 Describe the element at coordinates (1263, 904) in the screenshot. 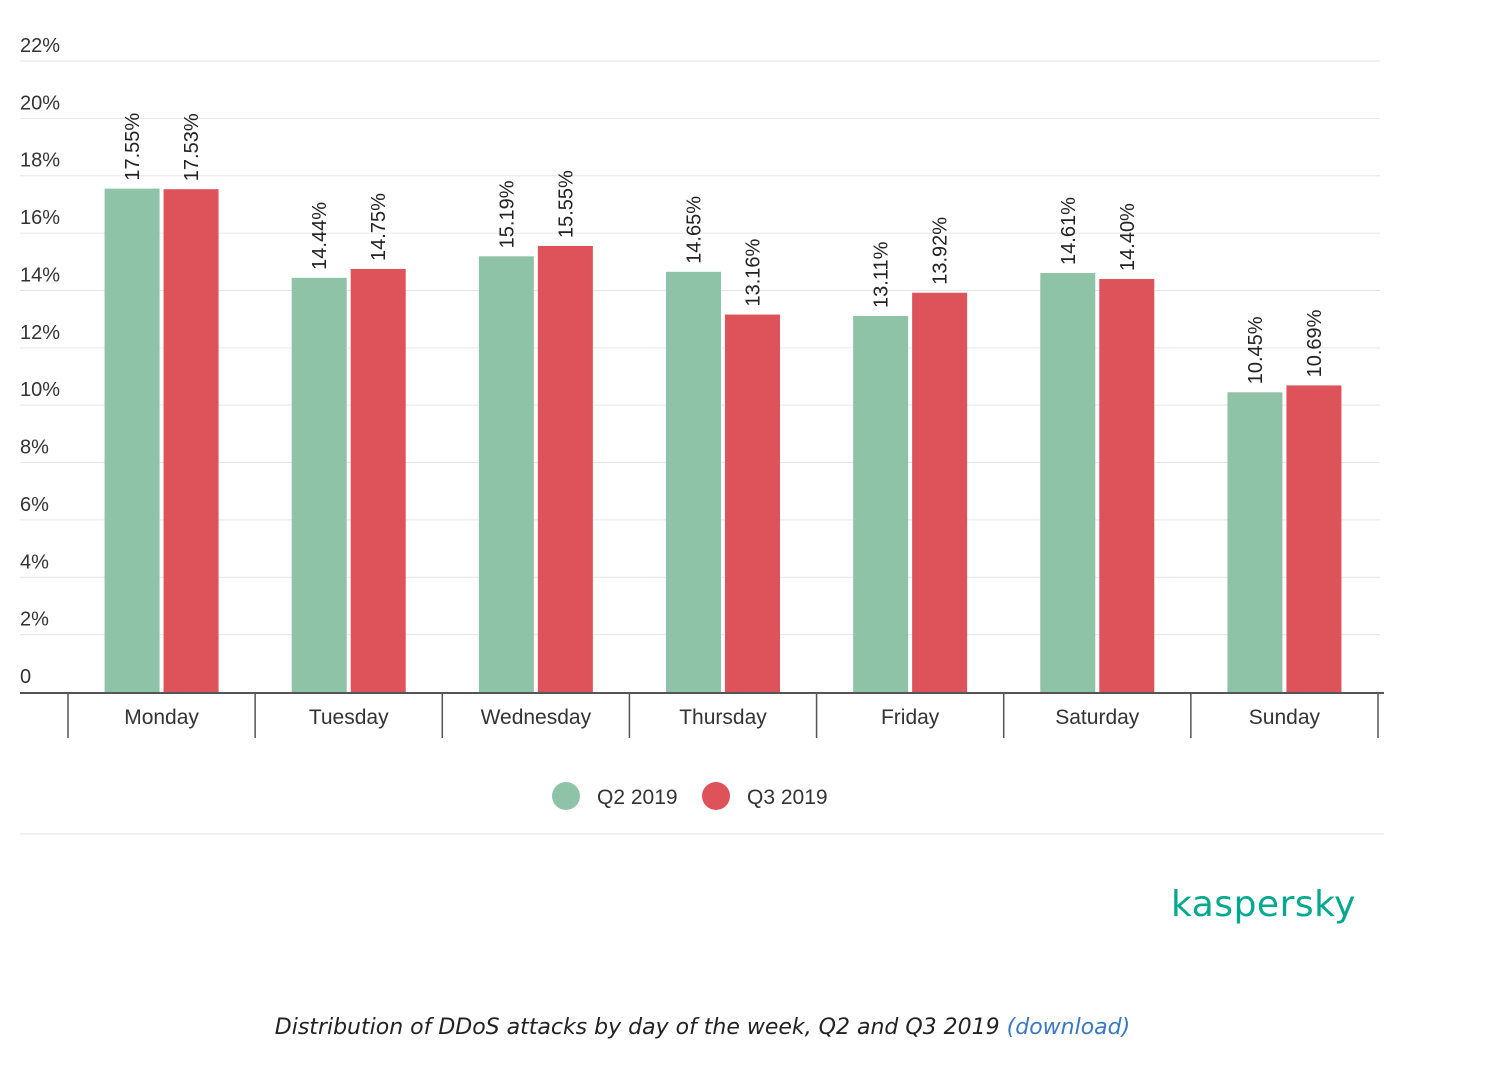

I see `kaspersky-logo: kaspersky` at that location.